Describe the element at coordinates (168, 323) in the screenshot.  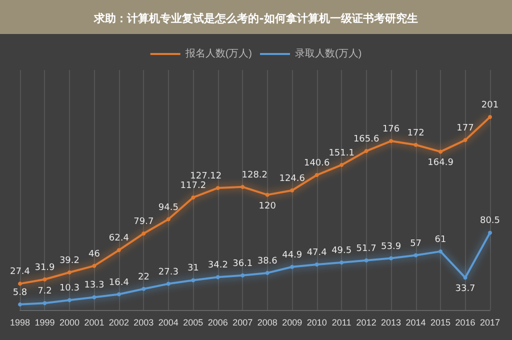
I see `x-tick-label: 2004` at that location.